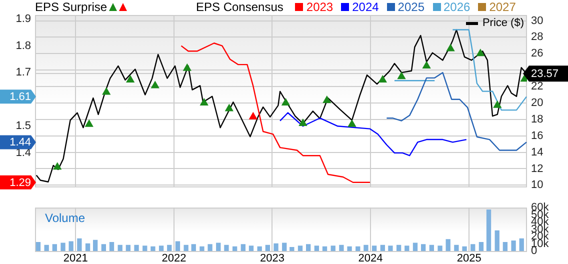 This screenshot has width=568, height=264. Describe the element at coordinates (23, 46) in the screenshot. I see `y-tick-label: 1.8` at that location.